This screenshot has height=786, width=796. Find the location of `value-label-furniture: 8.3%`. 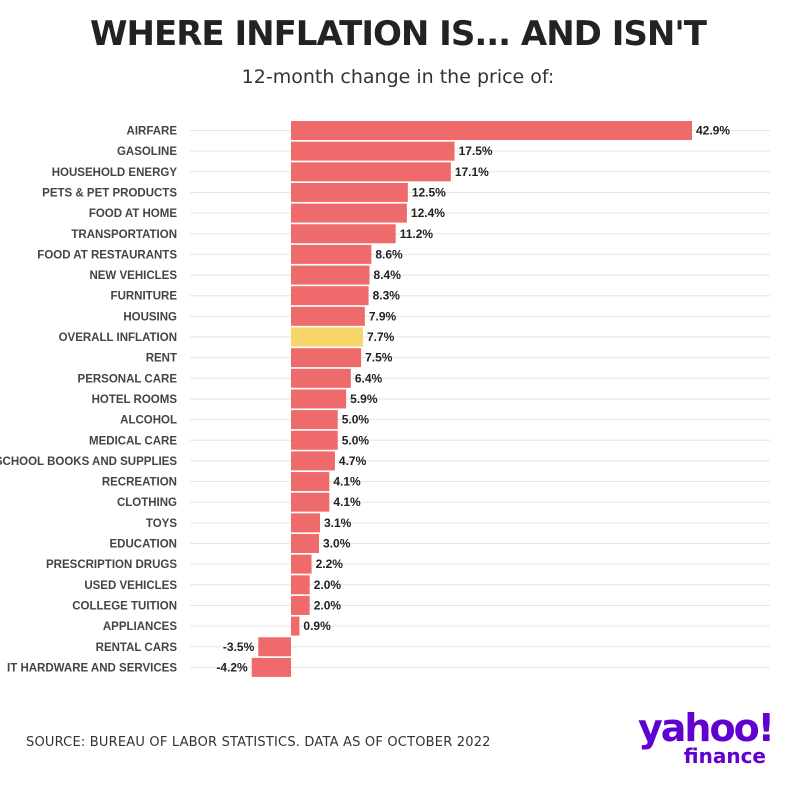

value-label-furniture: 8.3% is located at coordinates (387, 296).